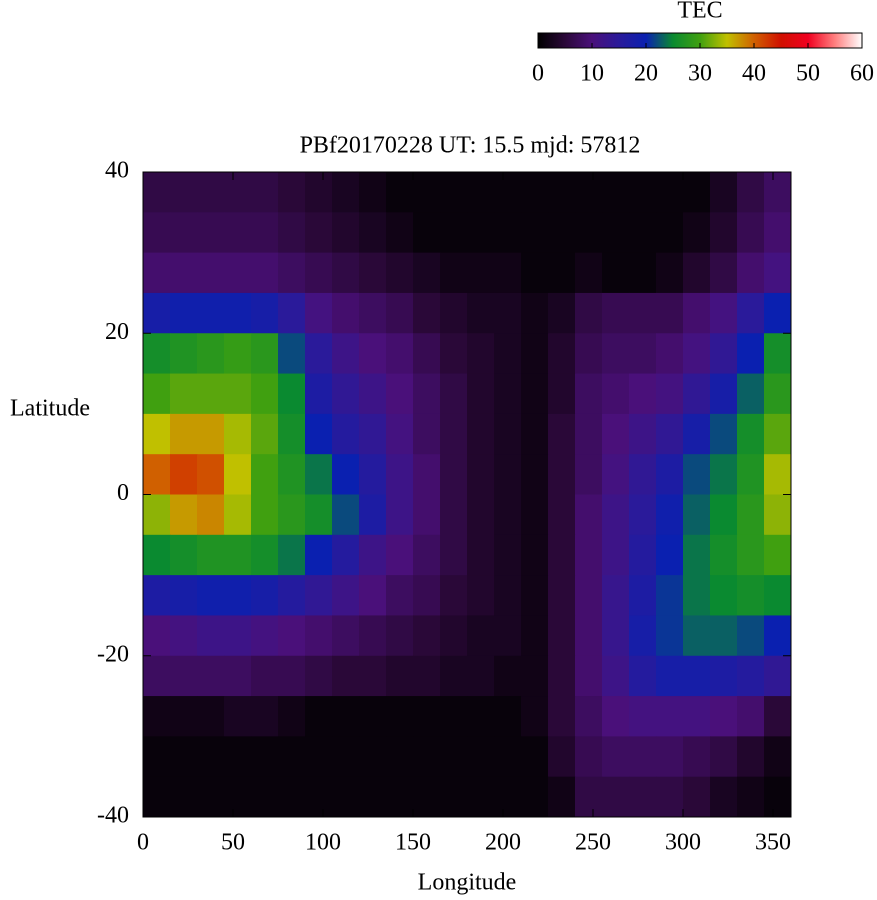 The width and height of the screenshot is (877, 900). What do you see at coordinates (117, 332) in the screenshot?
I see `y-tick-label: 20` at bounding box center [117, 332].